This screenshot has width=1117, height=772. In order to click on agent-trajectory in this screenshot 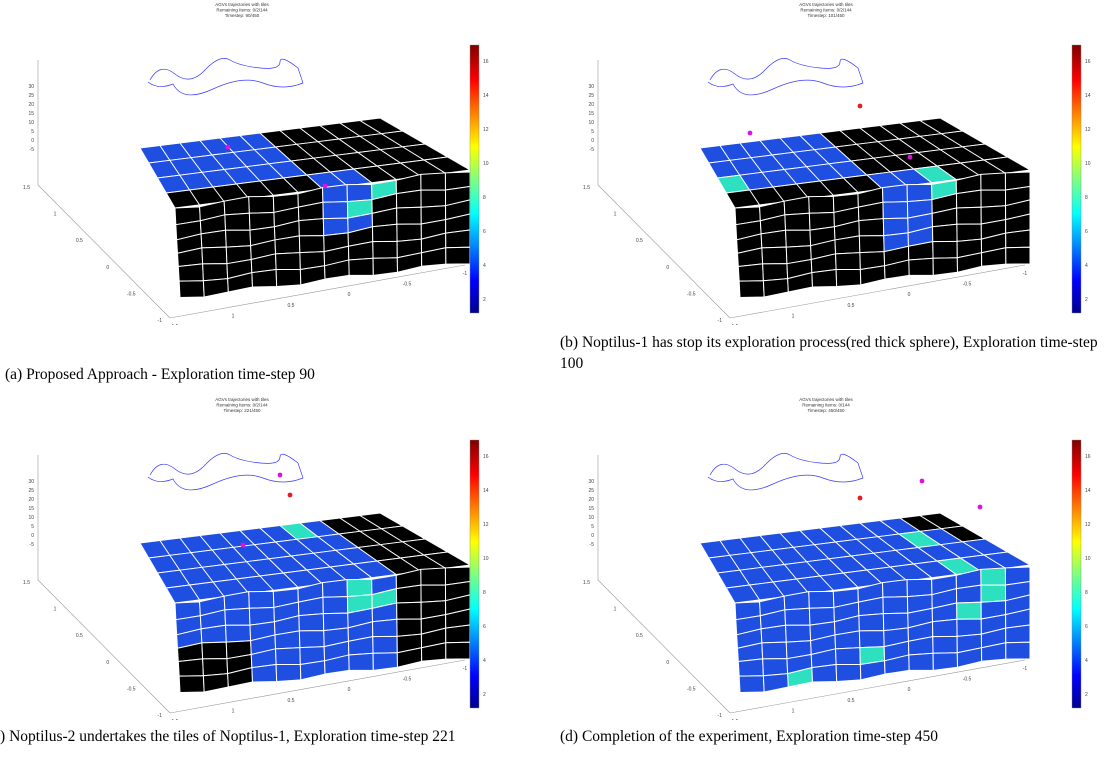, I will do `click(785, 472)`.